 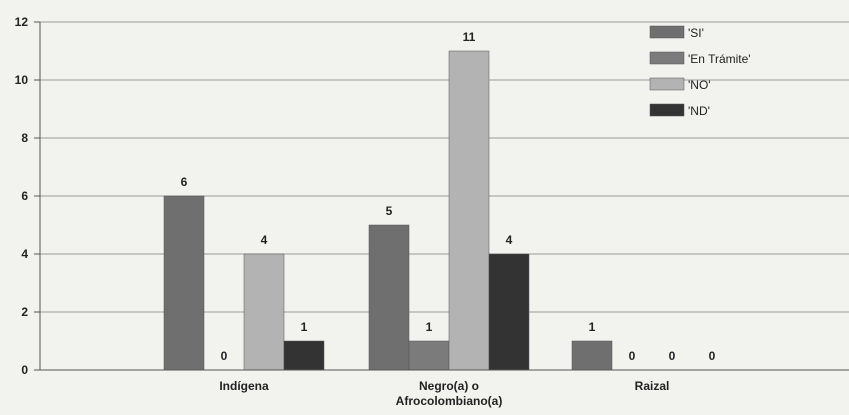 I want to click on y-axis: 0 2 4 6 8 10 12, so click(x=28, y=196).